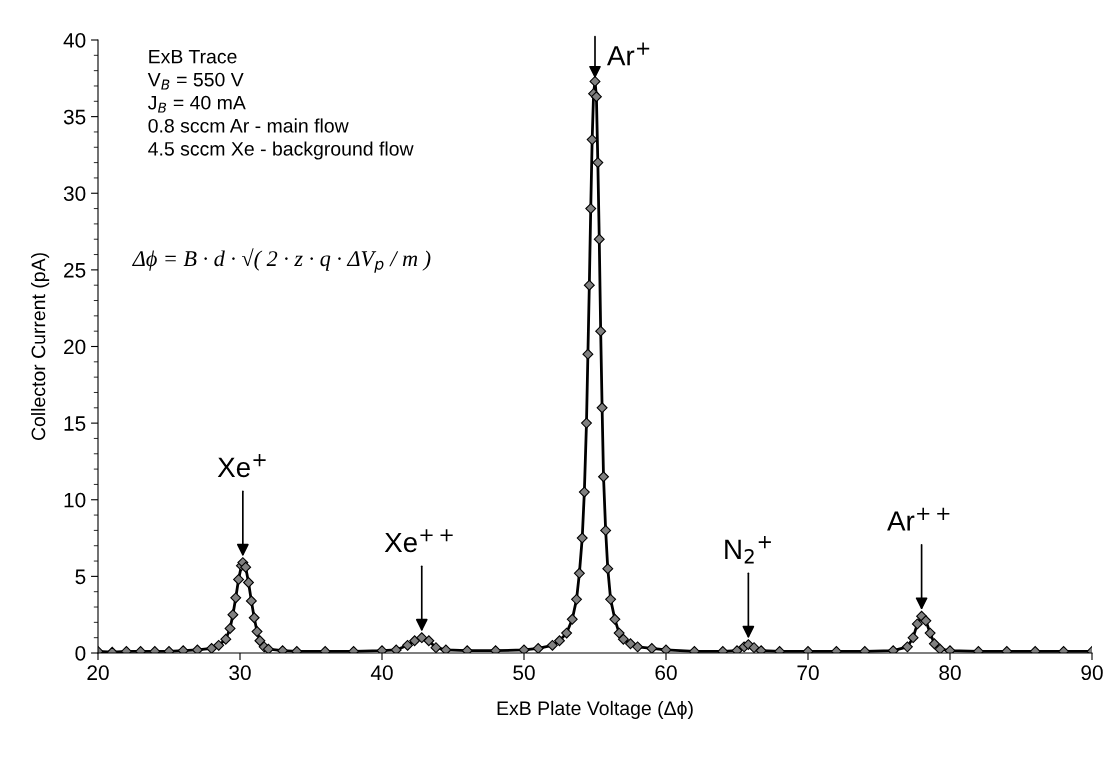 This screenshot has height=758, width=1112. What do you see at coordinates (40, 347) in the screenshot?
I see `y-axis-title: Collector Current (pA)` at bounding box center [40, 347].